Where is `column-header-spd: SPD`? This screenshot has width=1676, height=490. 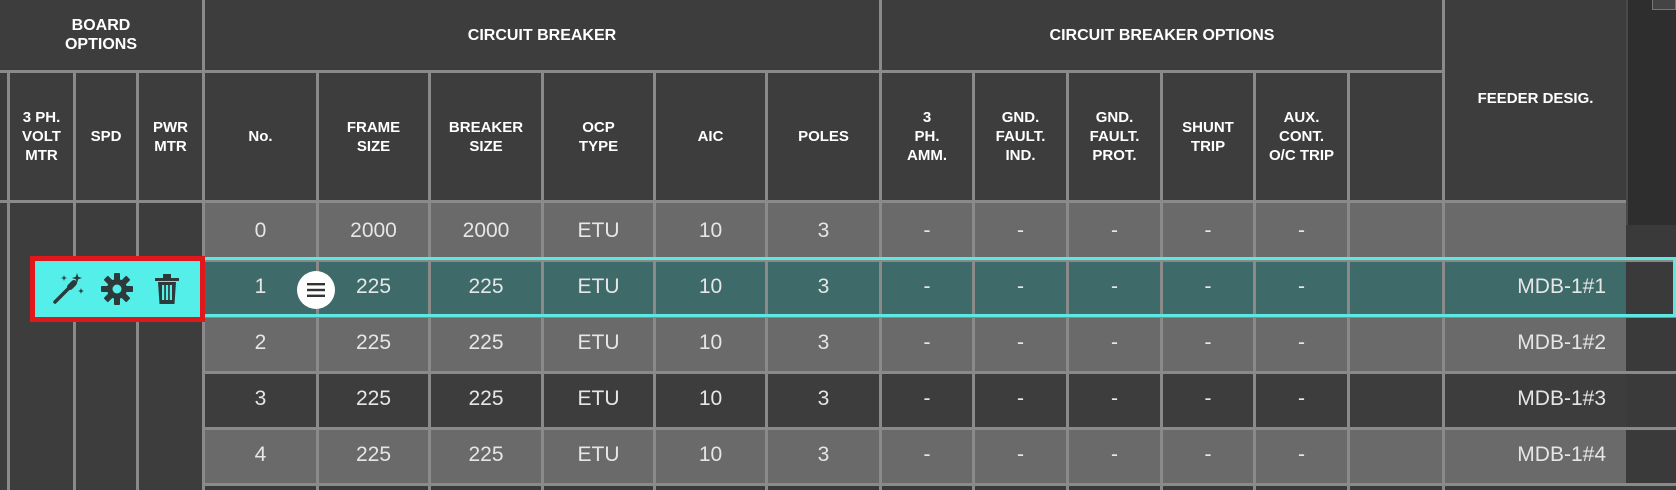 column-header-spd: SPD is located at coordinates (106, 136).